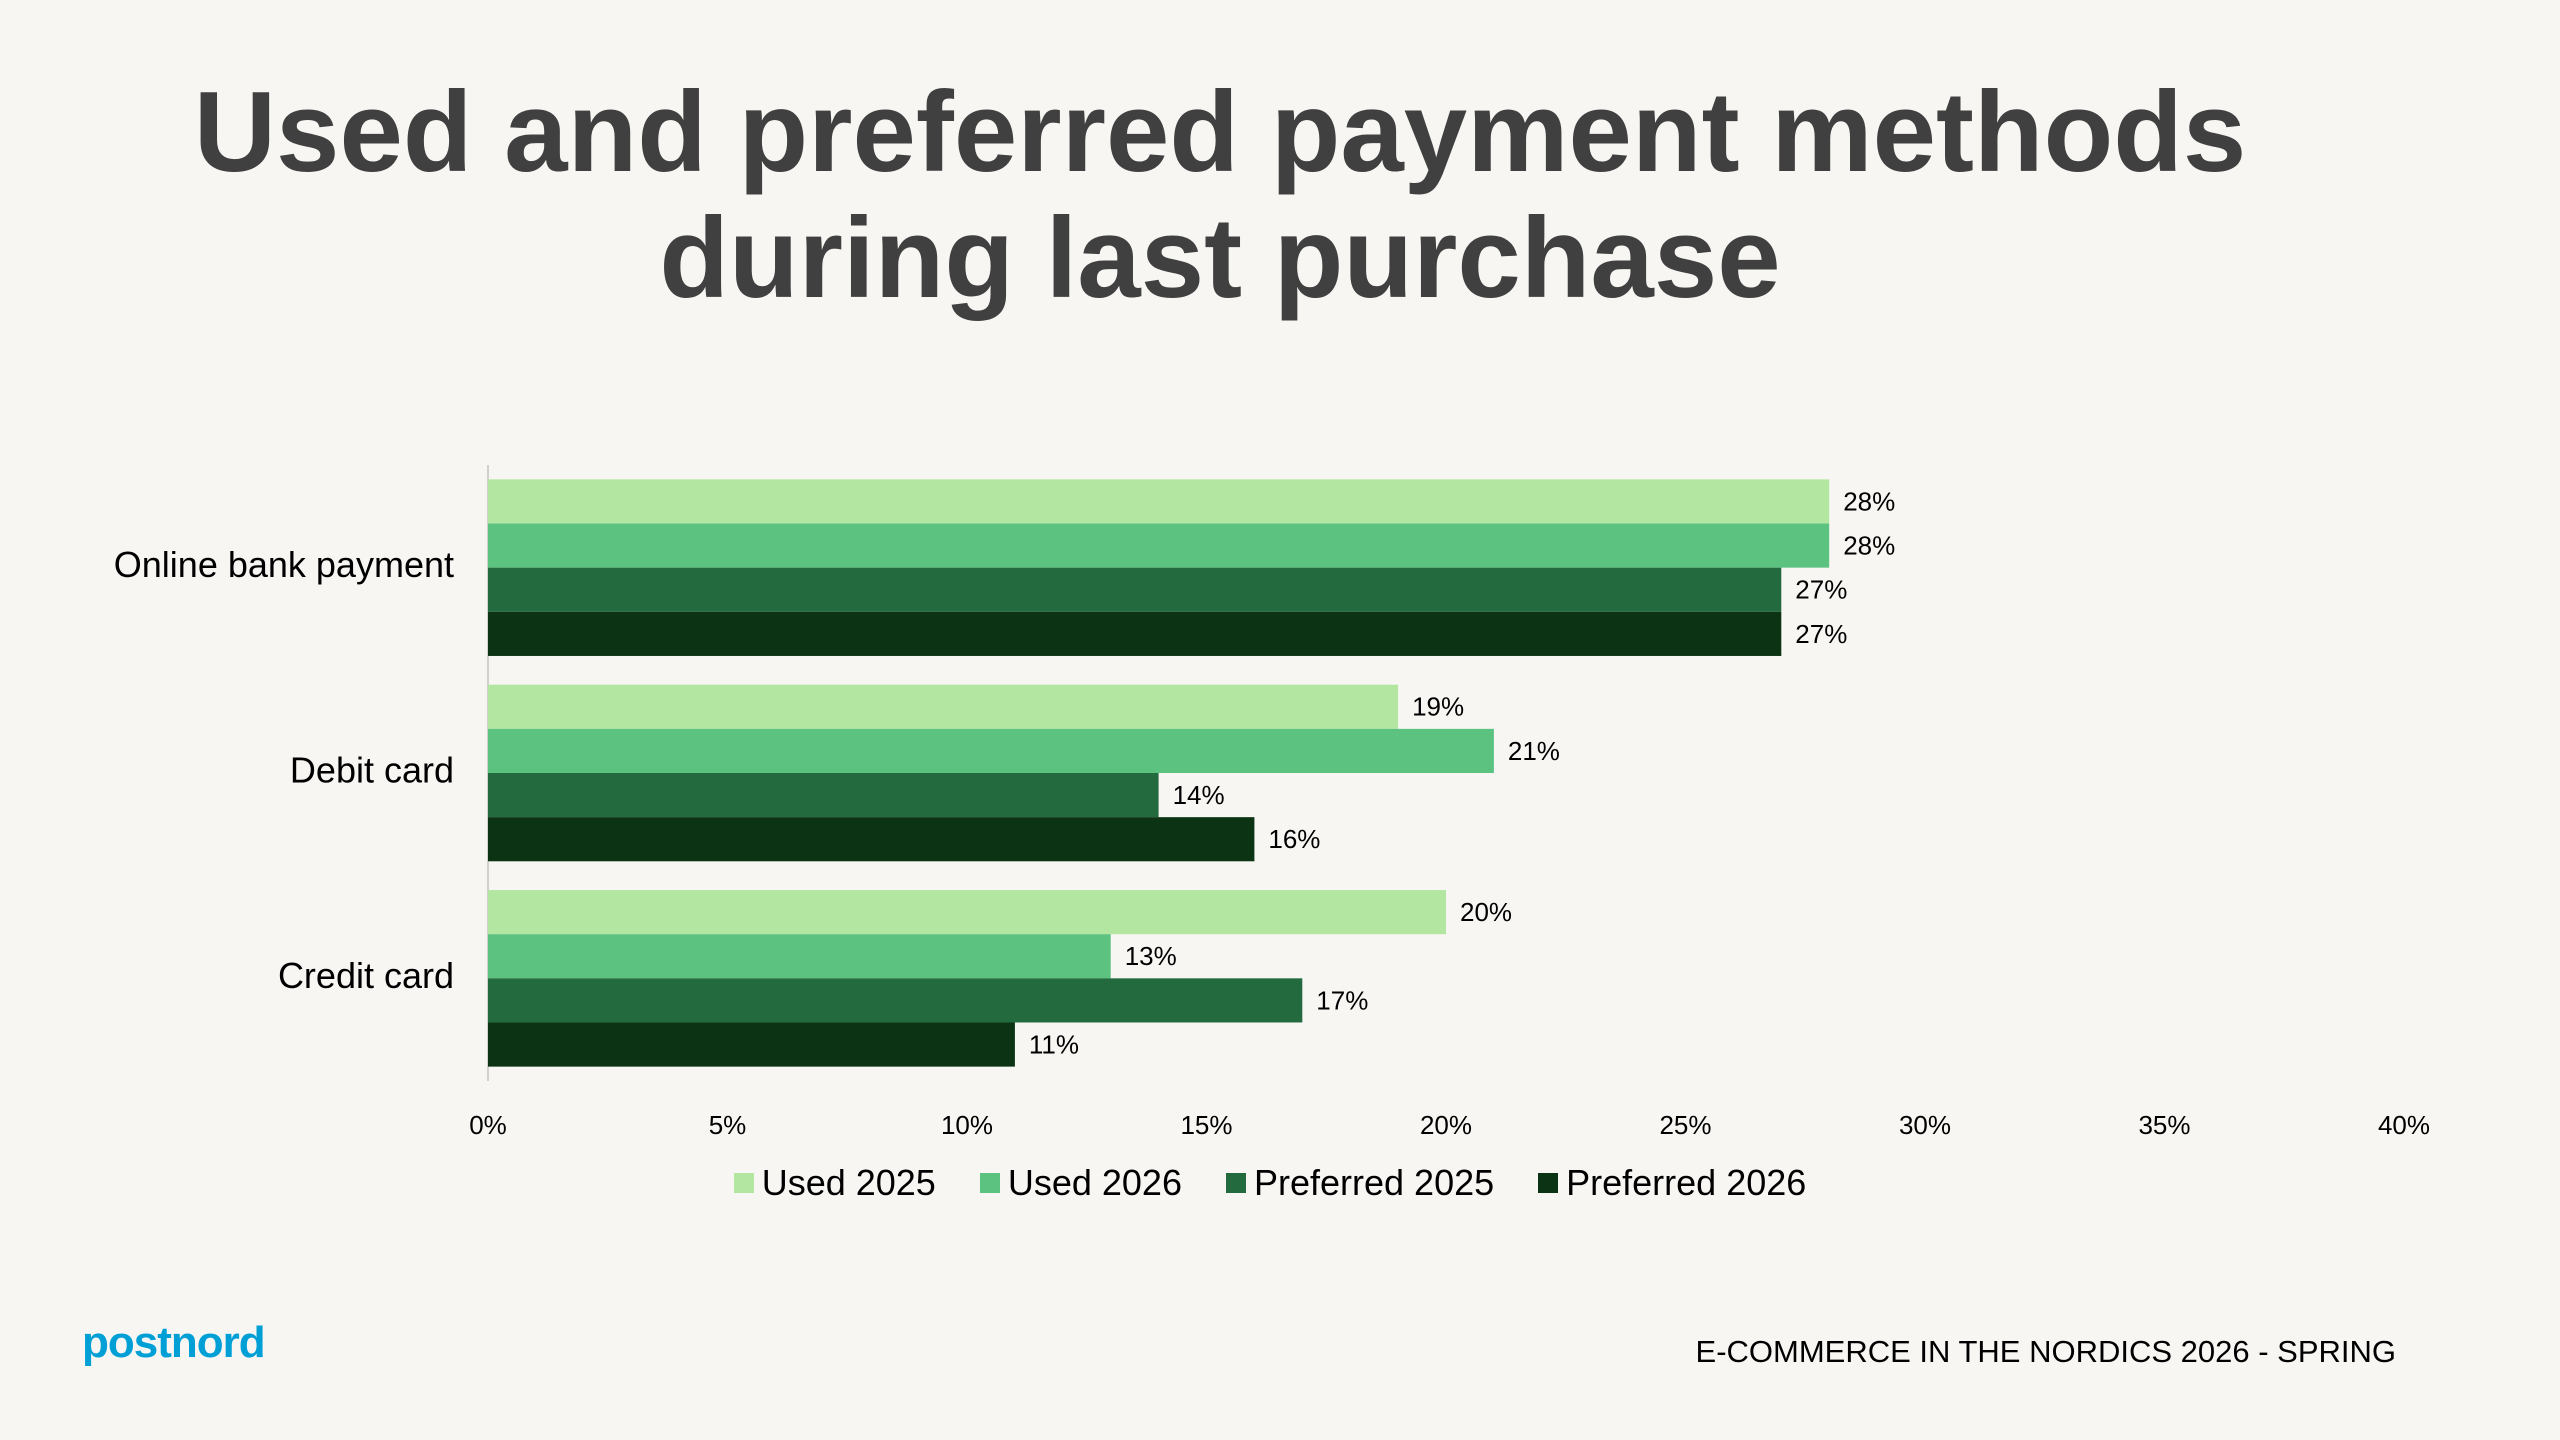  What do you see at coordinates (1686, 1182) in the screenshot?
I see `legend-label: Preferred 2026` at bounding box center [1686, 1182].